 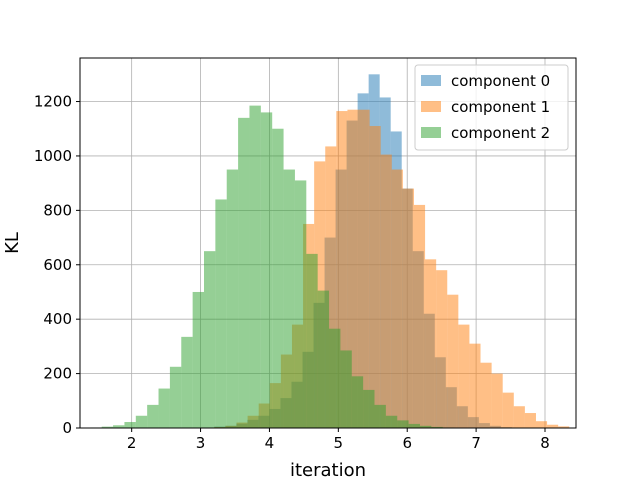 What do you see at coordinates (545, 443) in the screenshot?
I see `x-tick-label: 8` at bounding box center [545, 443].